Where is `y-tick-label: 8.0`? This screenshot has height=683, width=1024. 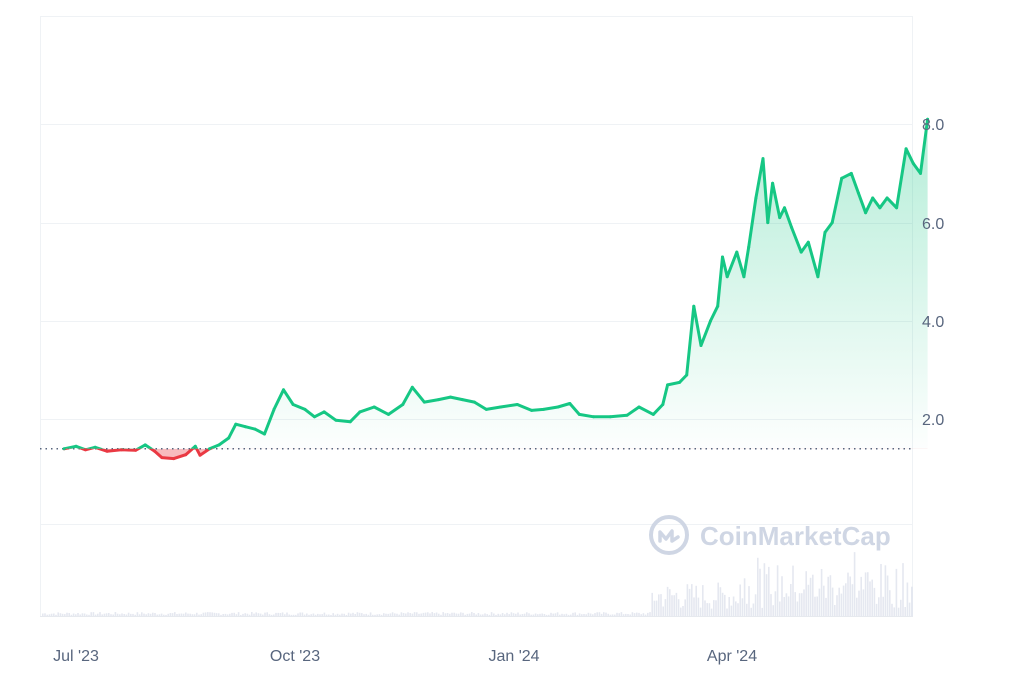
y-tick-label: 8.0 is located at coordinates (933, 125).